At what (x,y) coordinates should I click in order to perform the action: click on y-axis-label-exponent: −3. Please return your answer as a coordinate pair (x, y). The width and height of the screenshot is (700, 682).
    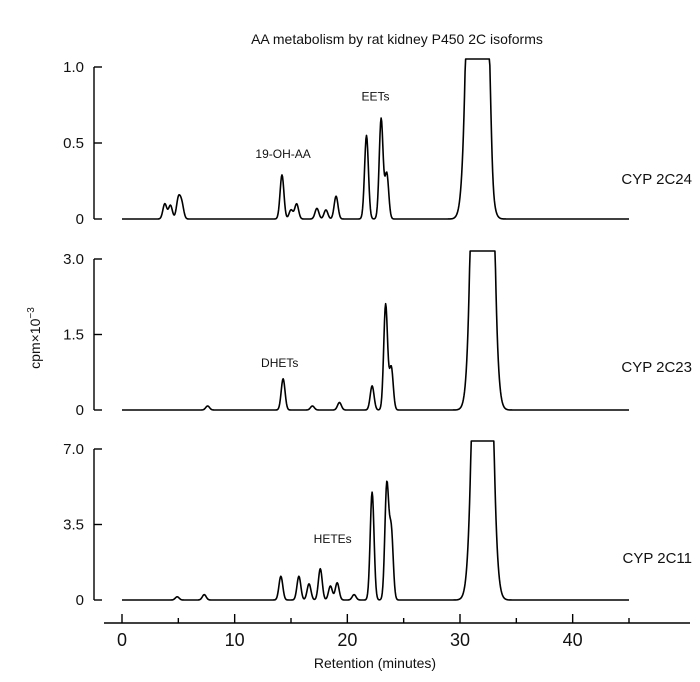
    Looking at the image, I should click on (31, 313).